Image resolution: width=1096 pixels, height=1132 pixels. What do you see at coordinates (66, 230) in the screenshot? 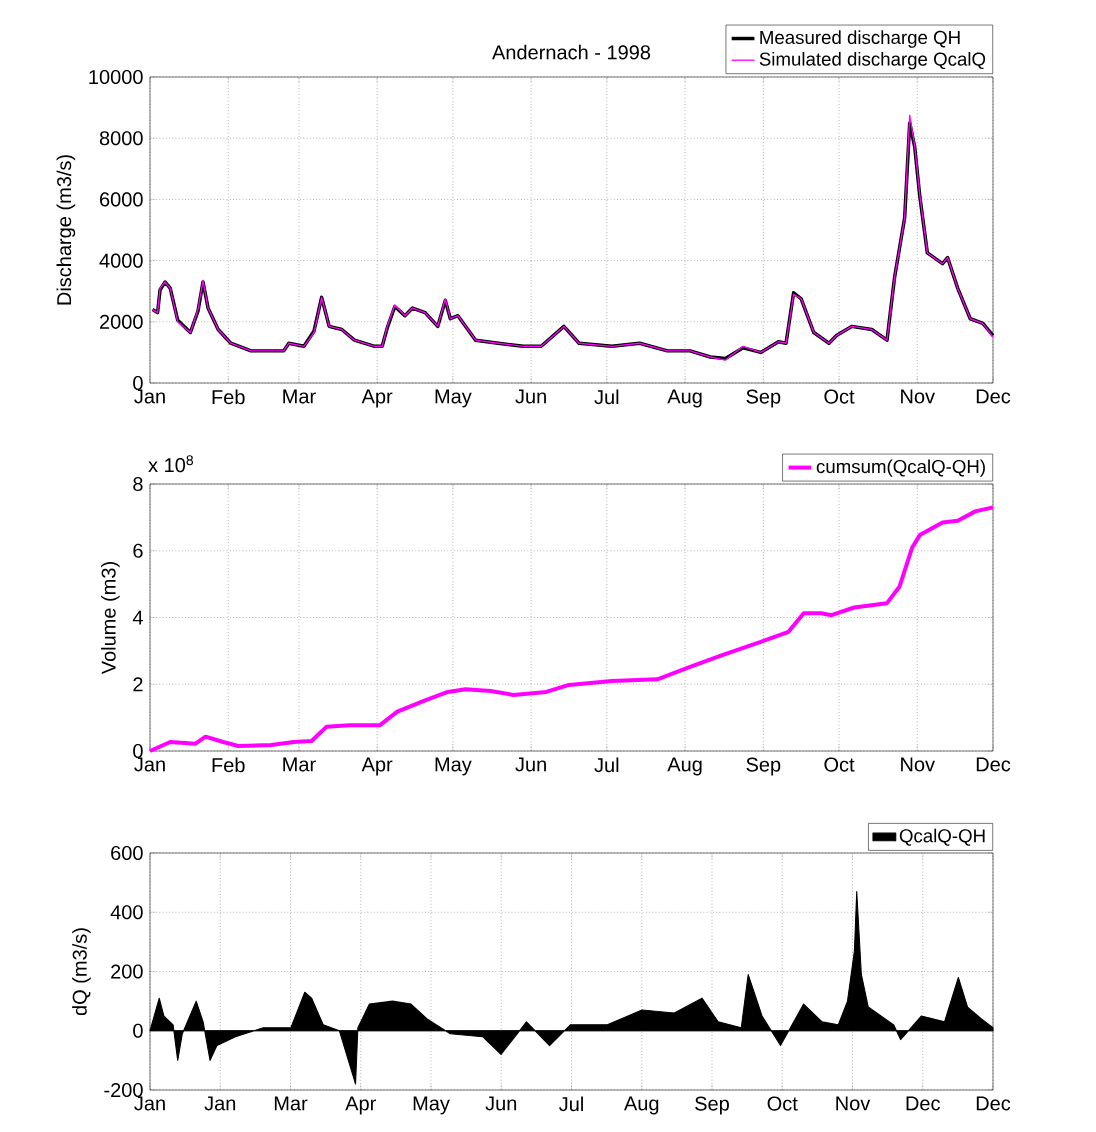
I see `y-axis-title: Discharge (m3/s)` at bounding box center [66, 230].